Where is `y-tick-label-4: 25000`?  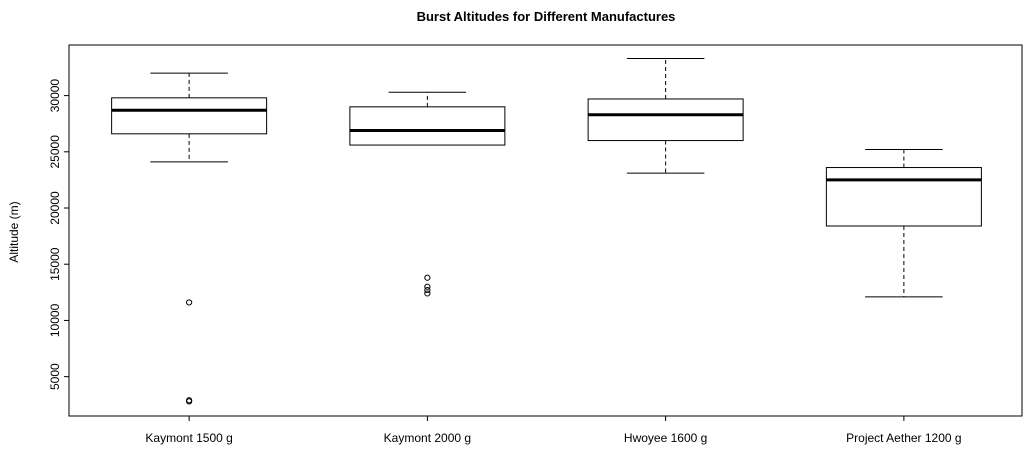
y-tick-label-4: 25000 is located at coordinates (55, 152).